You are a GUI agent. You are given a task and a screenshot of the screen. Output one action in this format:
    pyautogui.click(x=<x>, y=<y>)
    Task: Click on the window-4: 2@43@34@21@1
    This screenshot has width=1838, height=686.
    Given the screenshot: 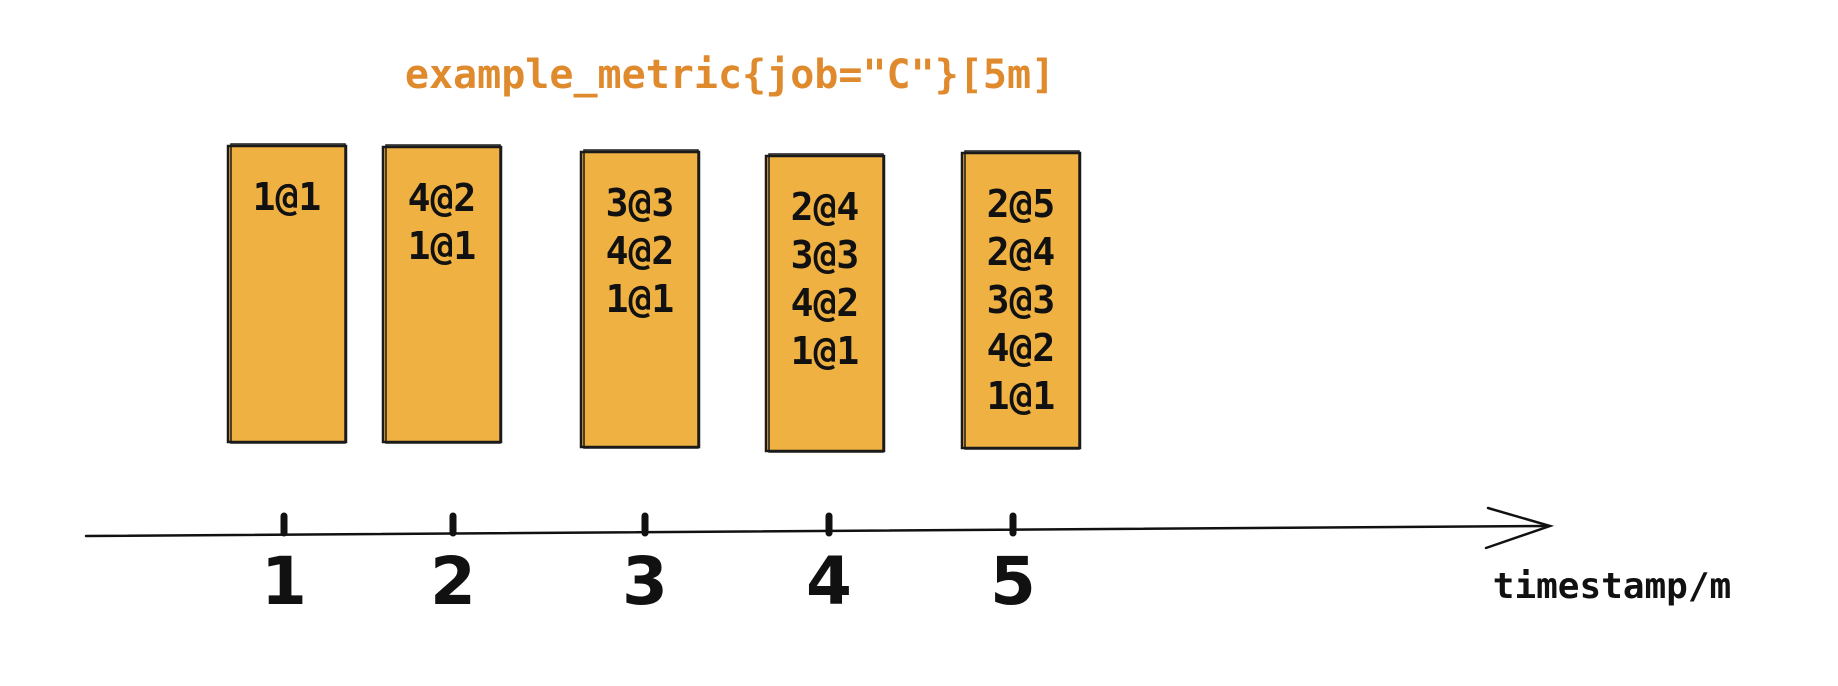 What is the action you would take?
    pyautogui.click(x=825, y=303)
    